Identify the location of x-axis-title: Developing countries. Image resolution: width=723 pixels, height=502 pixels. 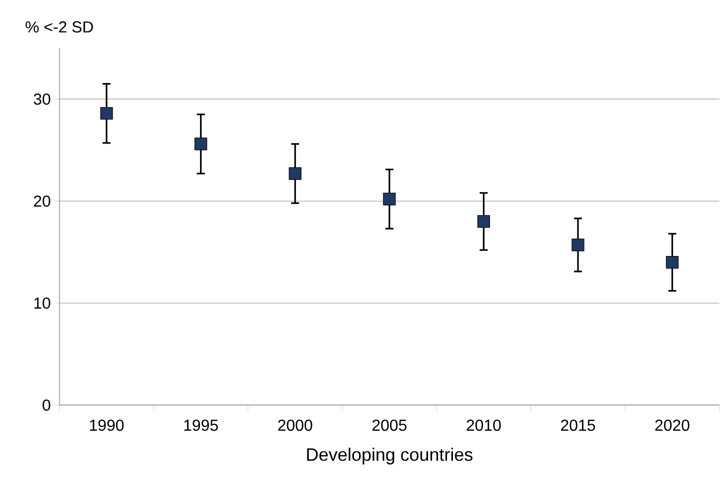
(389, 456).